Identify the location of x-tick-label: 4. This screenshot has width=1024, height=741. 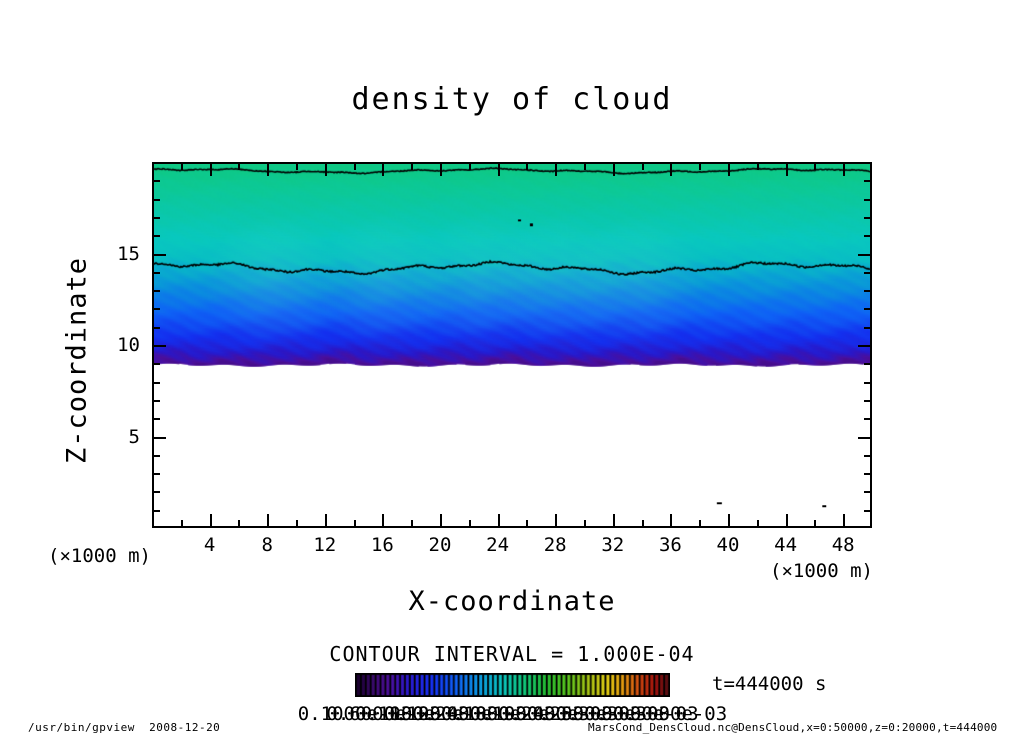
(209, 545).